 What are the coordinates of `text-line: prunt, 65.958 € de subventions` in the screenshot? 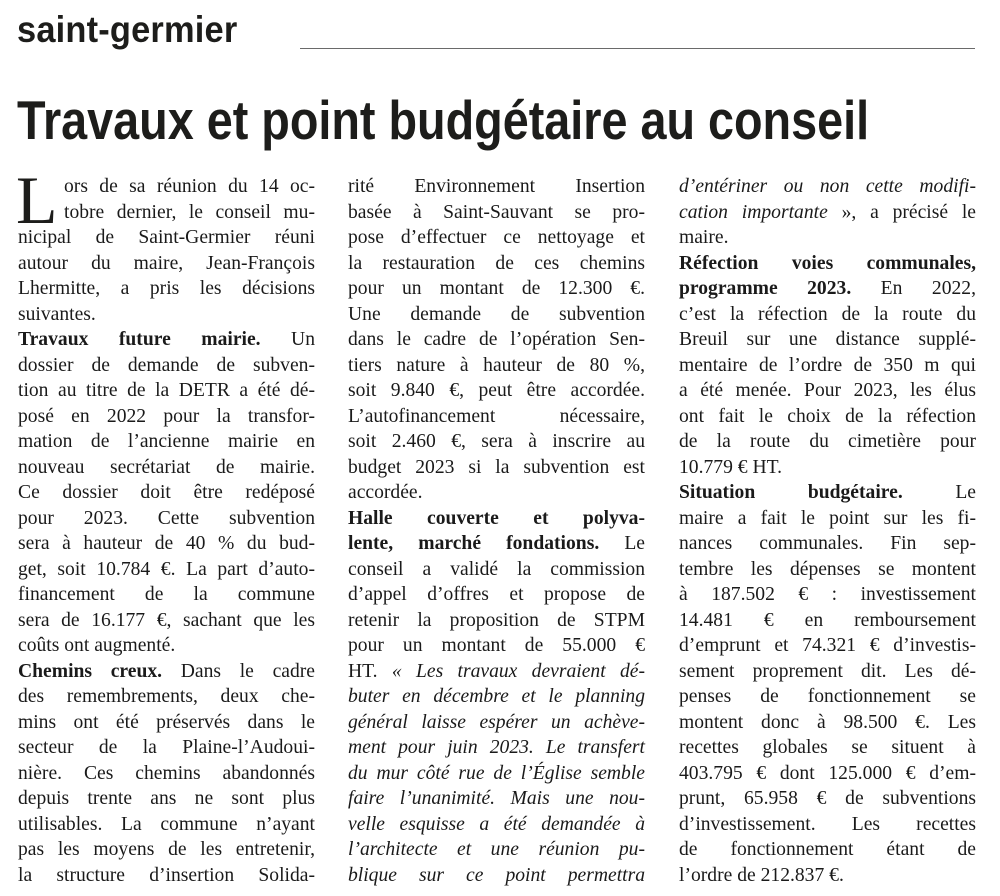 It's located at (827, 799).